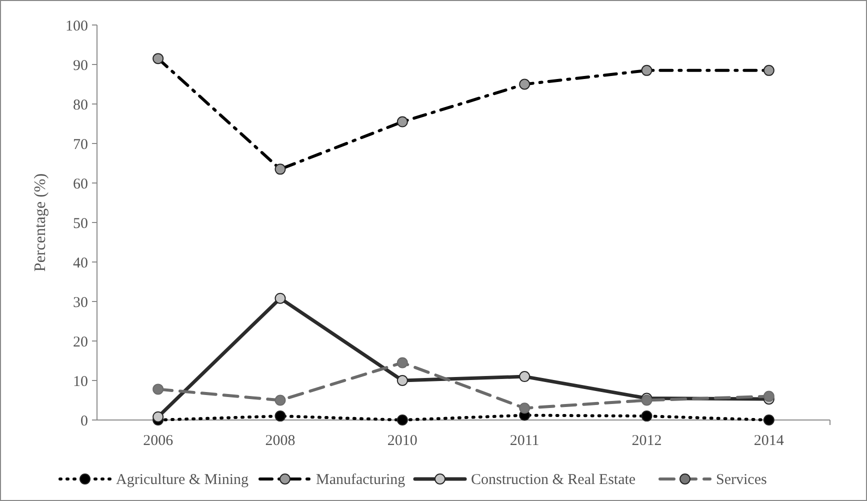 The height and width of the screenshot is (501, 867). I want to click on y-tick-label: 0, so click(84, 421).